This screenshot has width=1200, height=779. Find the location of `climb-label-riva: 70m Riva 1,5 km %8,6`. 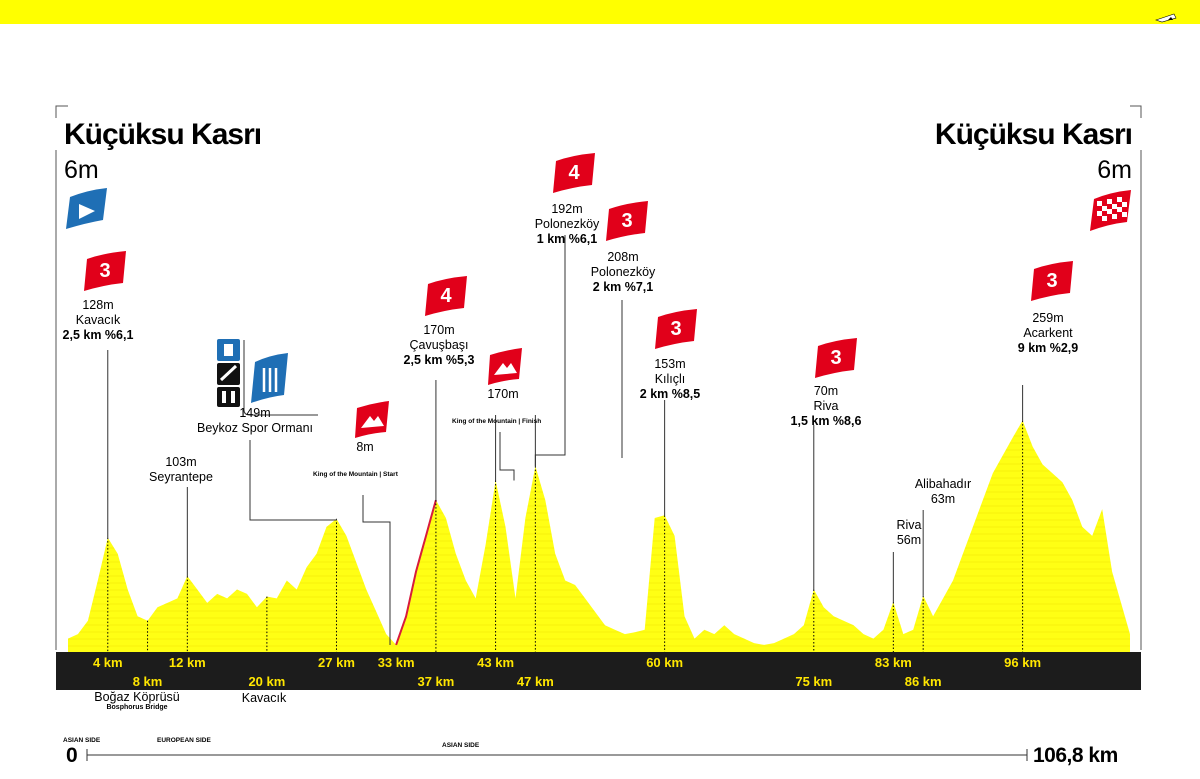

climb-label-riva: 70m Riva 1,5 km %8,6 is located at coordinates (826, 406).